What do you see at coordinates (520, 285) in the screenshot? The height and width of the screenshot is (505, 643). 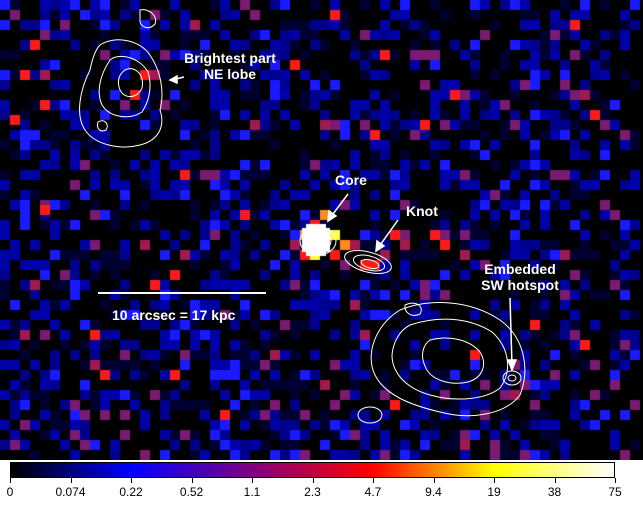 I see `sw-hotspot-label-line2: SW hotspot` at bounding box center [520, 285].